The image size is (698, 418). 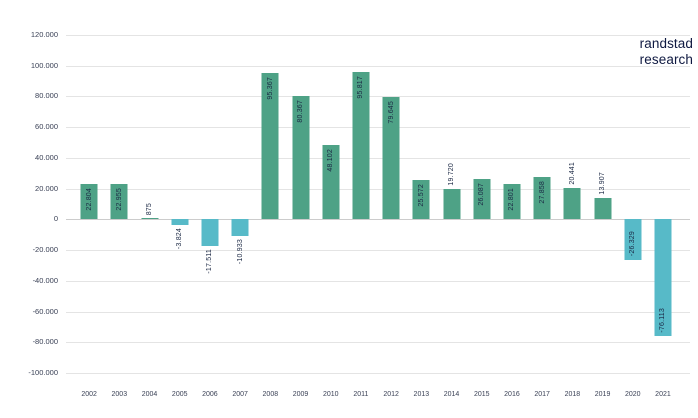 What do you see at coordinates (44, 65) in the screenshot?
I see `y-axis-tick-label: 100.000` at bounding box center [44, 65].